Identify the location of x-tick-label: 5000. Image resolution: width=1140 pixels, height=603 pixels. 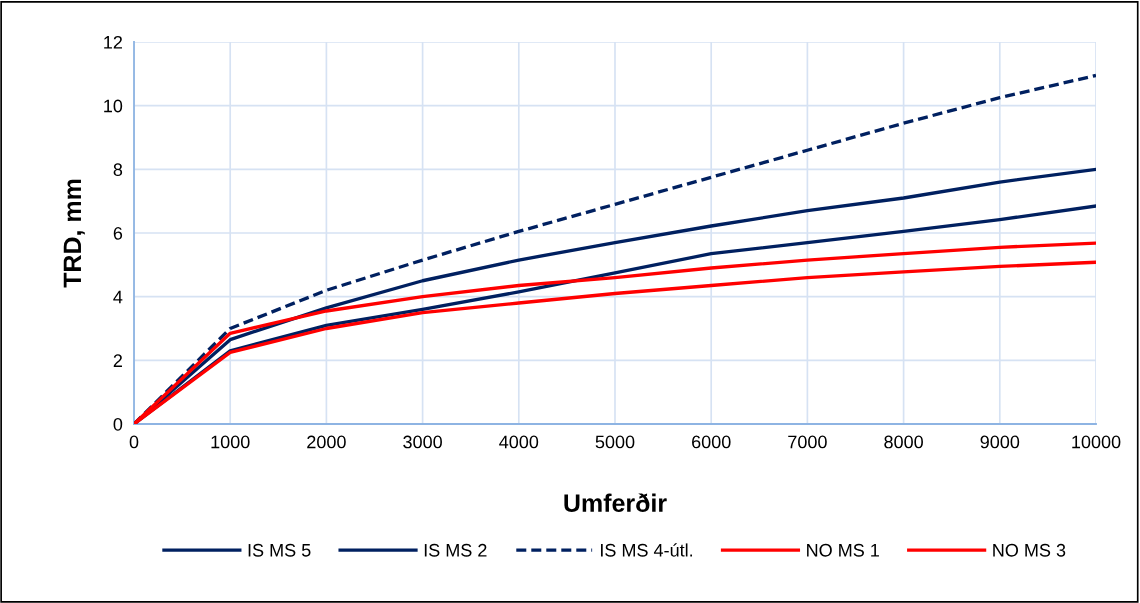
(615, 442).